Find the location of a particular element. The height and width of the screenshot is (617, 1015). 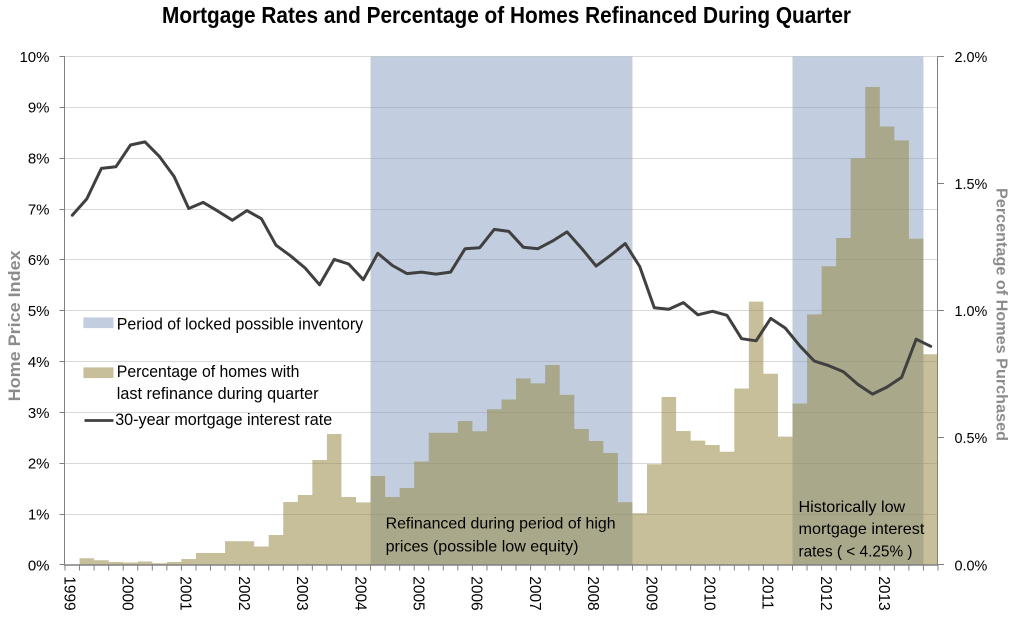

svg-text: 2007 is located at coordinates (534, 593).